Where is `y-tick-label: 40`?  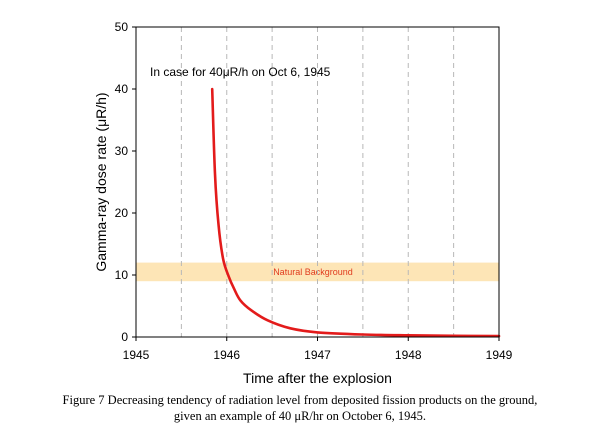 y-tick-label: 40 is located at coordinates (122, 89).